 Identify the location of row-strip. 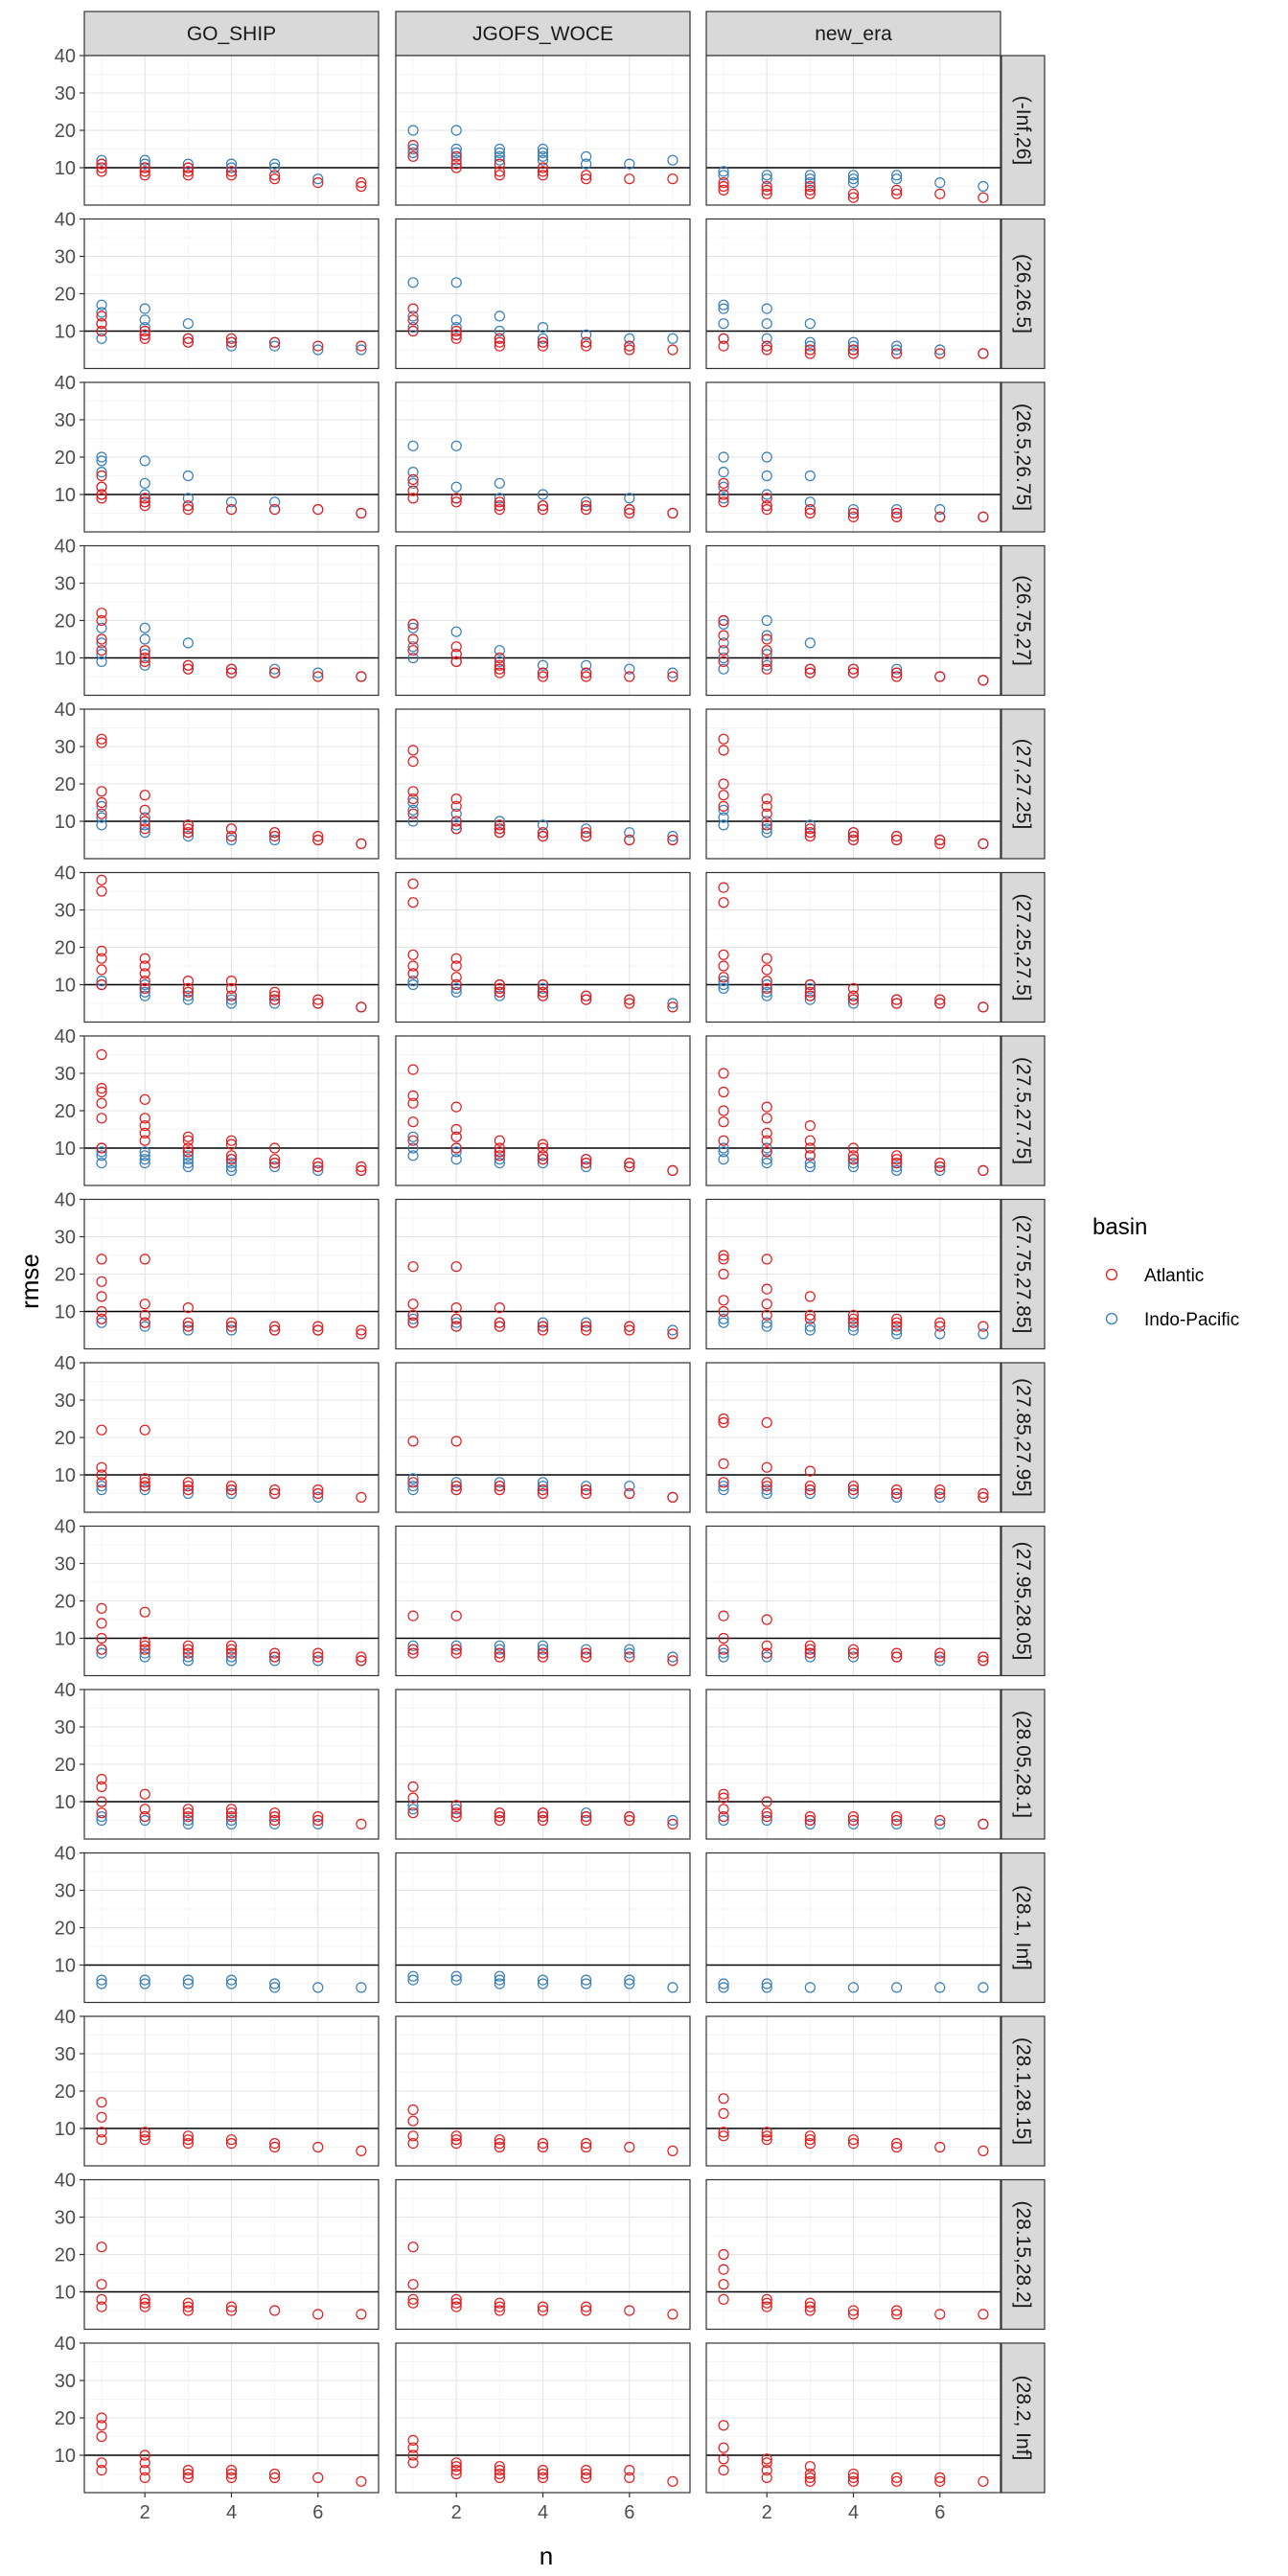
(1023, 1928).